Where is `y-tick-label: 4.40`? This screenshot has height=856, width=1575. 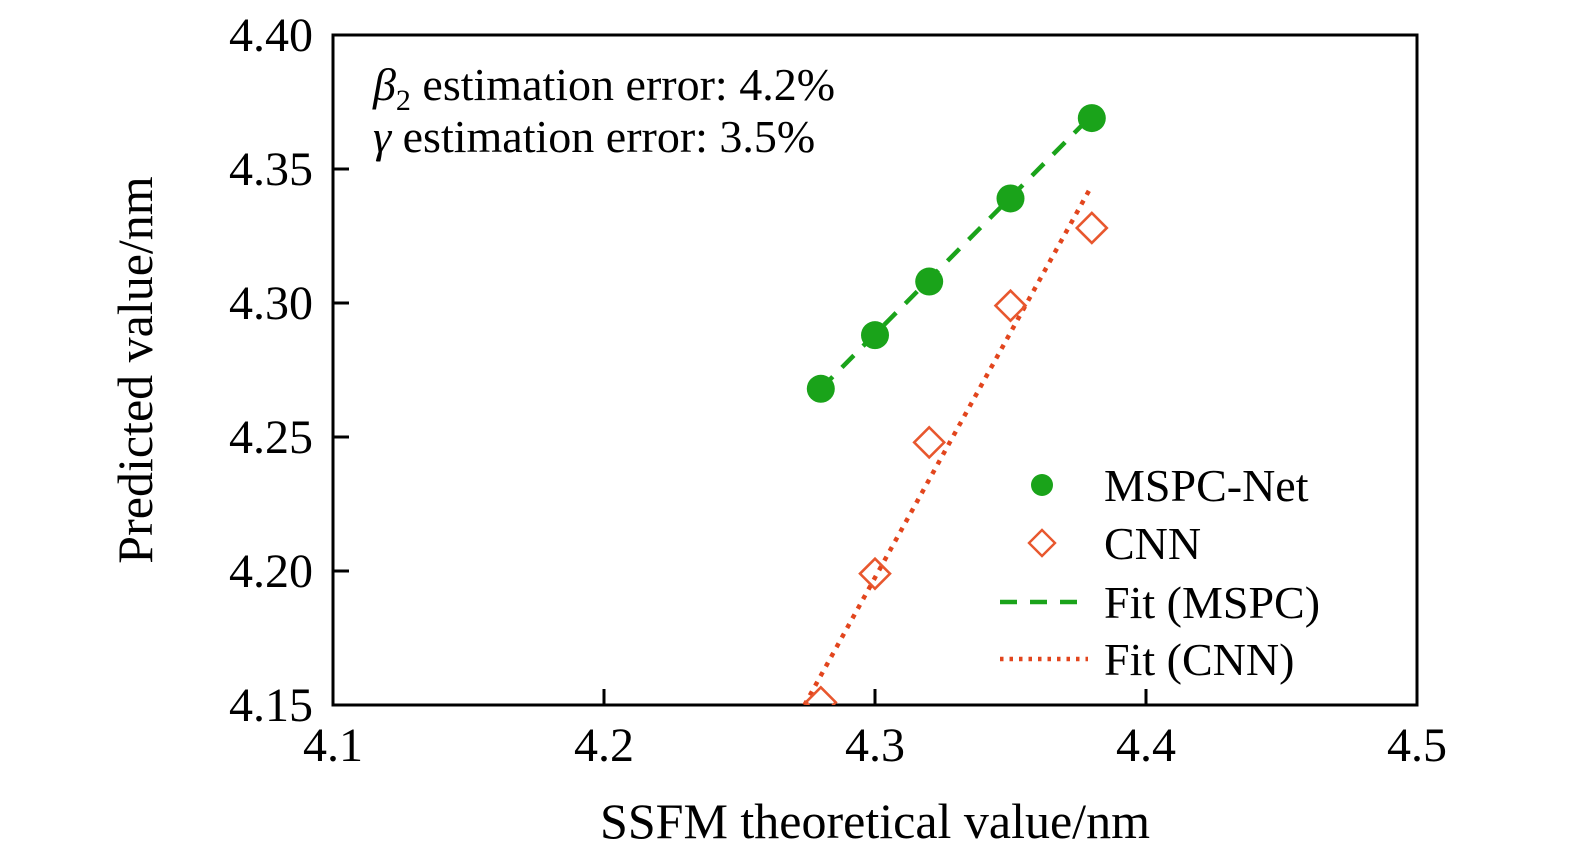 y-tick-label: 4.40 is located at coordinates (271, 35).